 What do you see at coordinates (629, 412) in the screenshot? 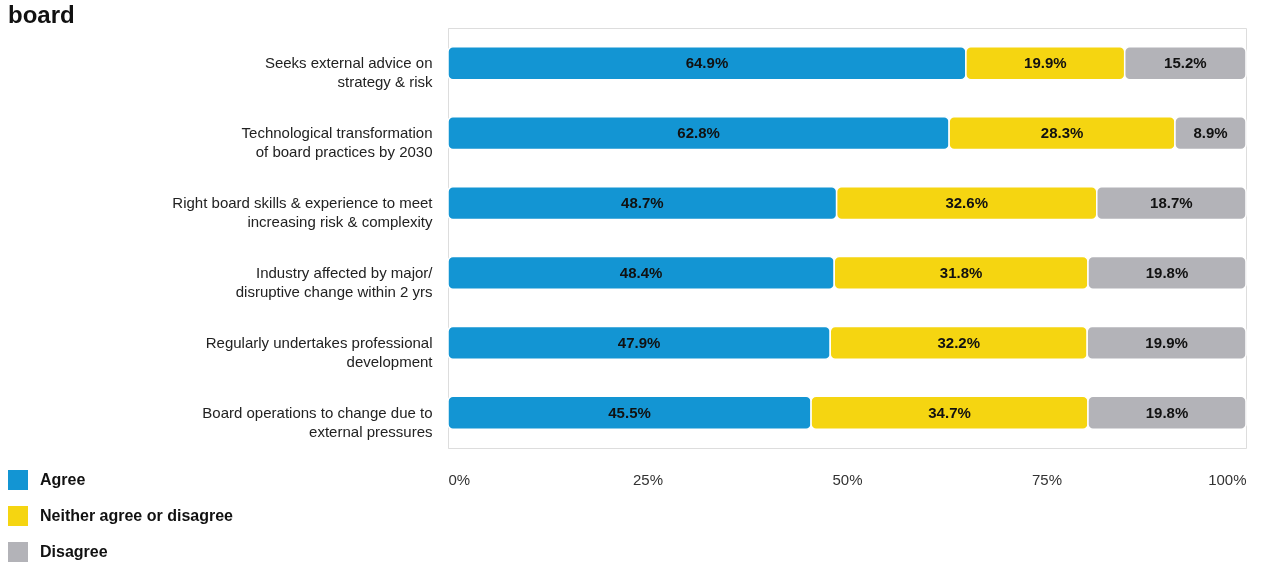
I see `data-label: 45.5%` at bounding box center [629, 412].